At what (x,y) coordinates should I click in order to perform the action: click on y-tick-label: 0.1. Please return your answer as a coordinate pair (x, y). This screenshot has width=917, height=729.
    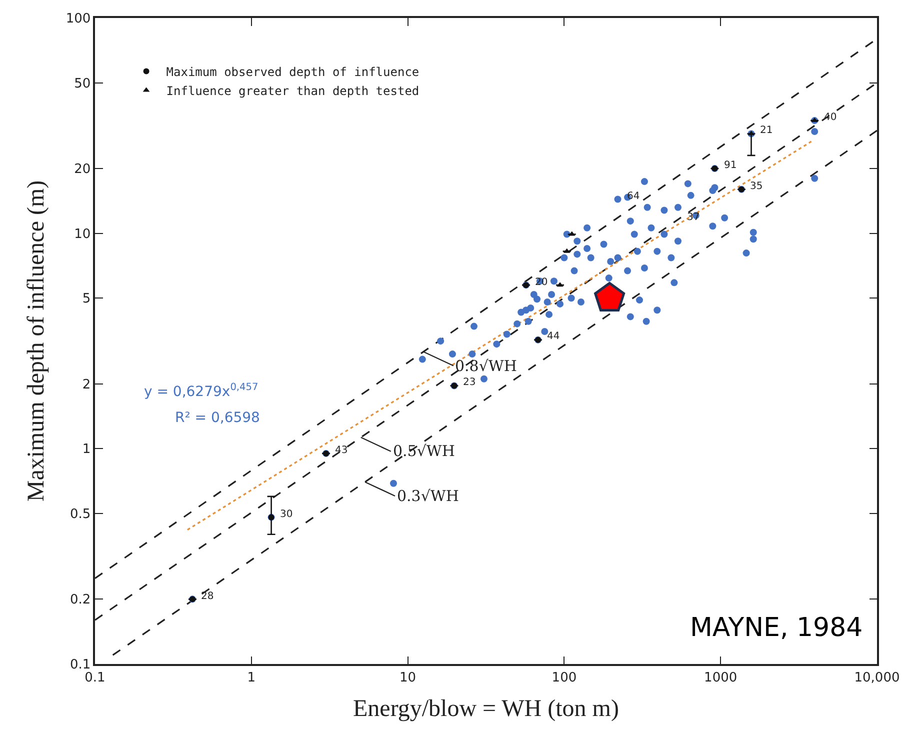
    Looking at the image, I should click on (80, 665).